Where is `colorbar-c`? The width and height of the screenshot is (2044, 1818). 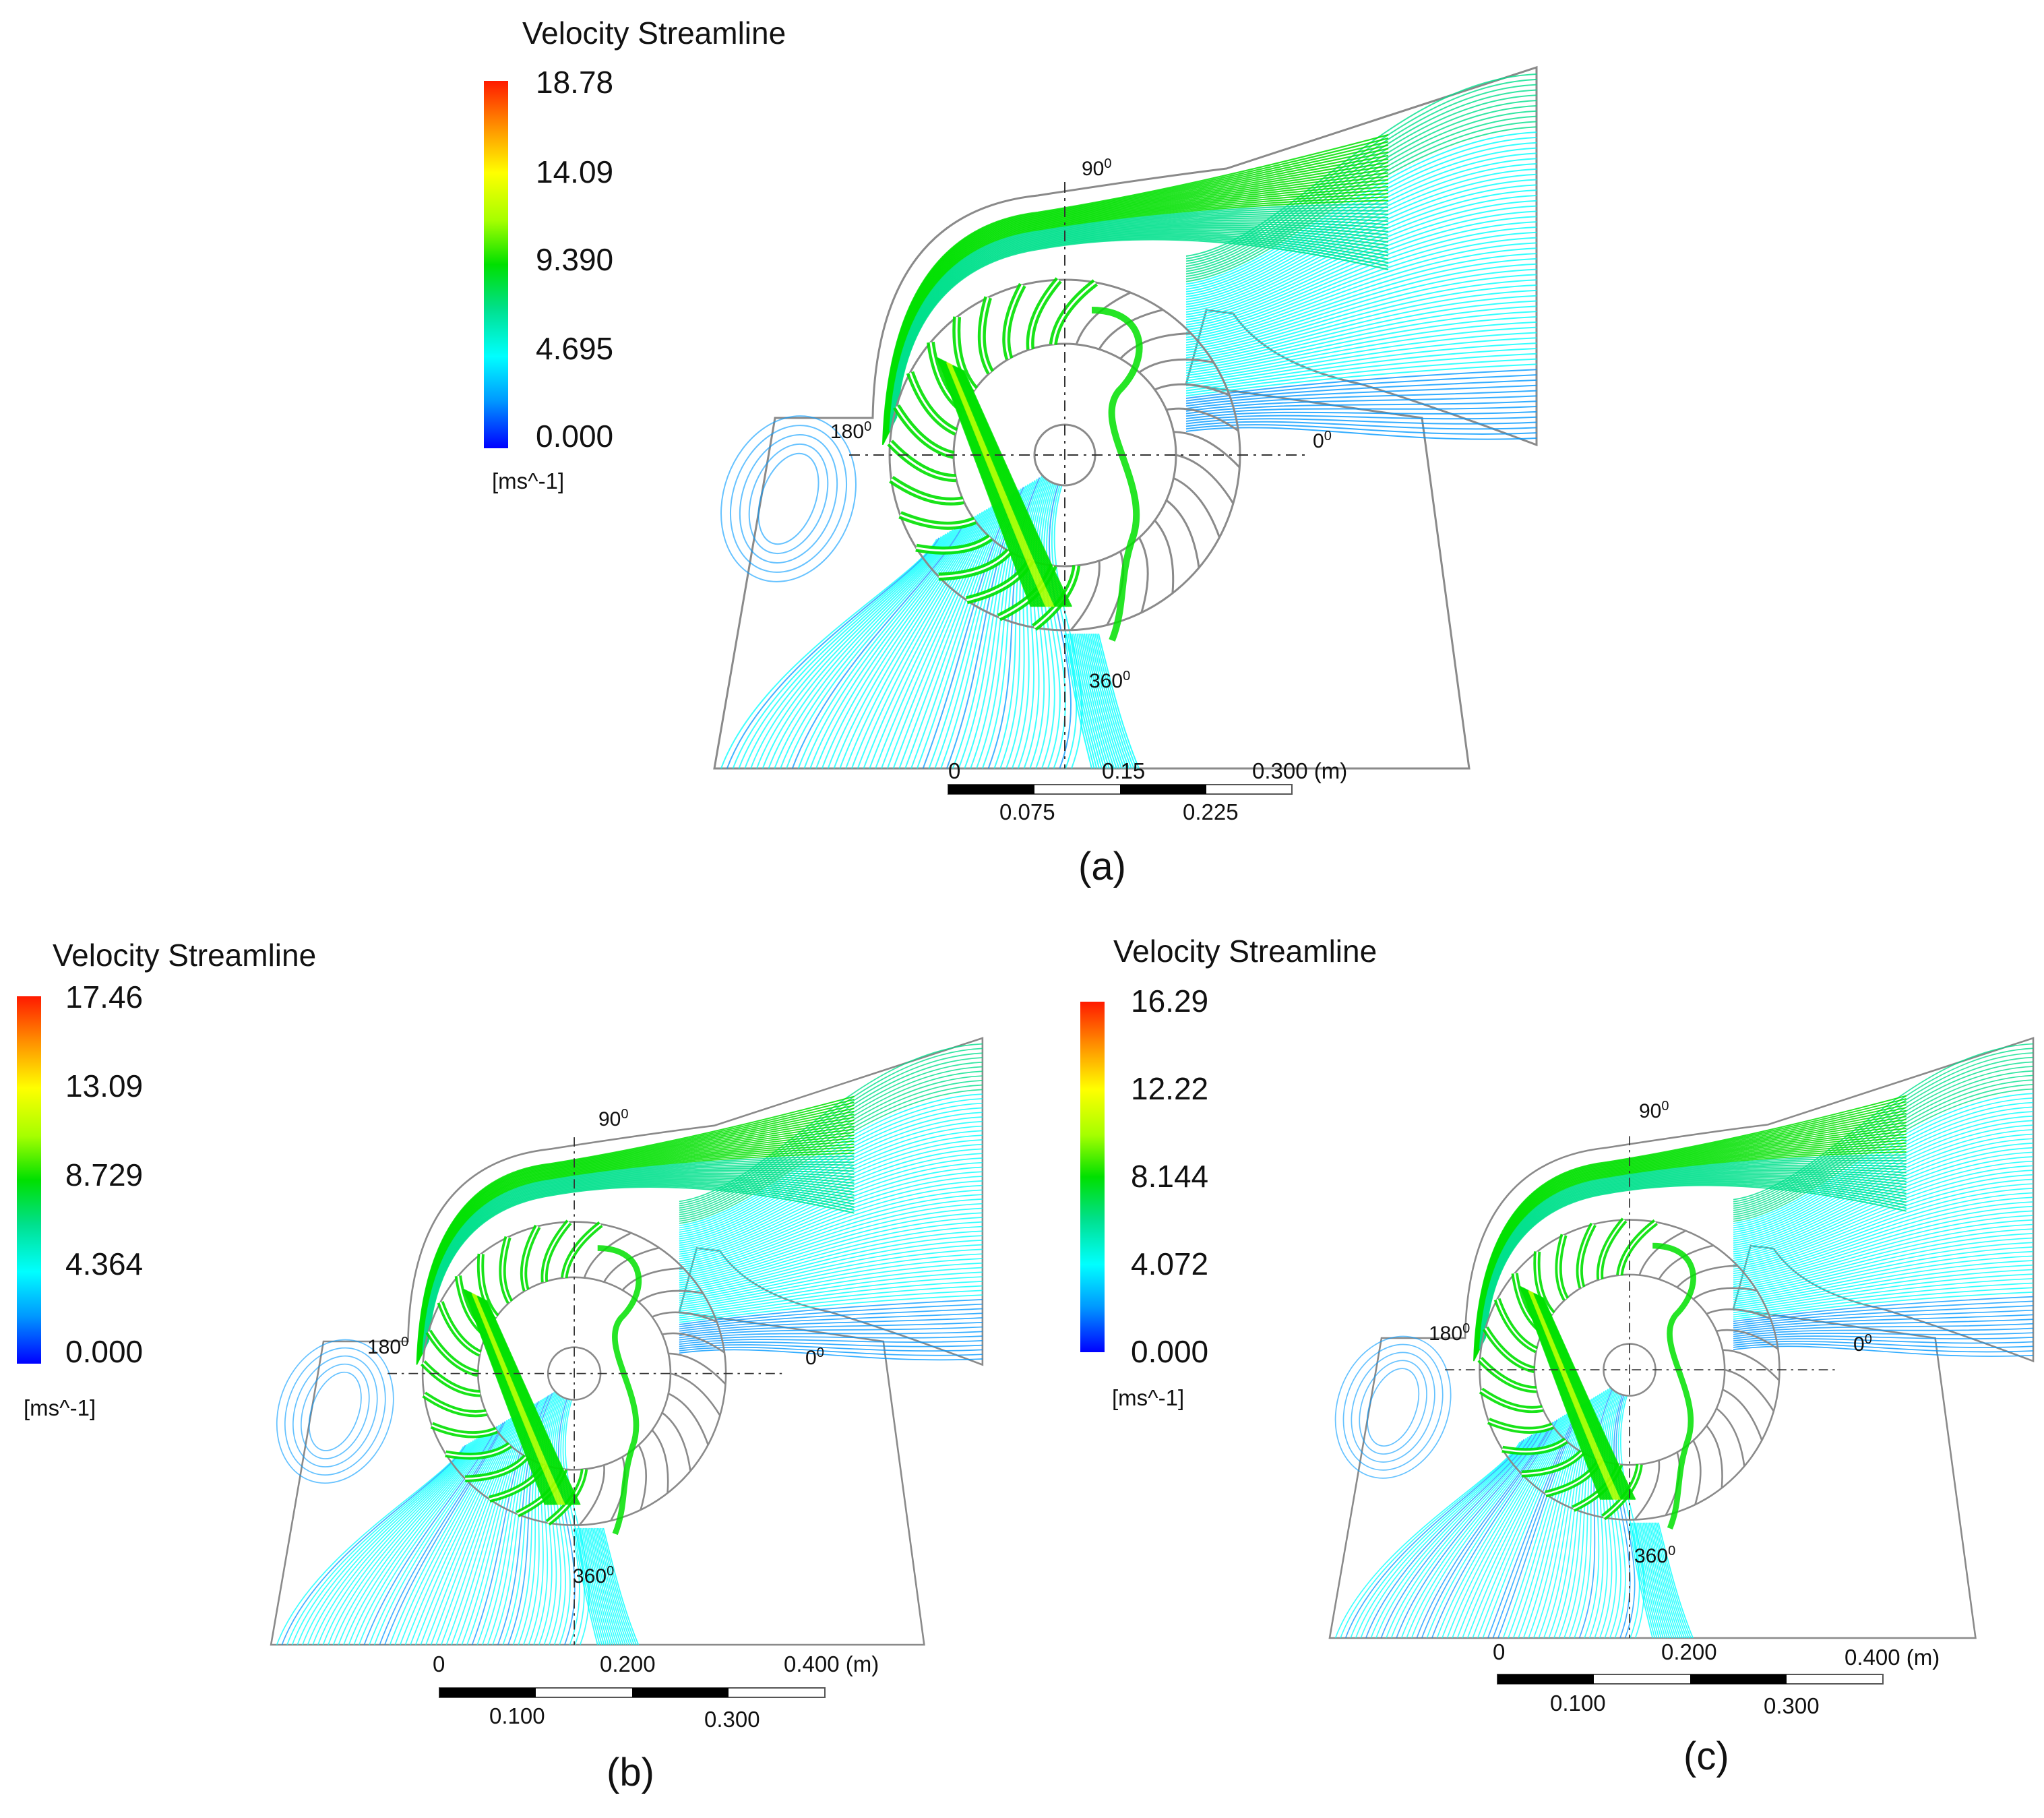 colorbar-c is located at coordinates (1092, 1177).